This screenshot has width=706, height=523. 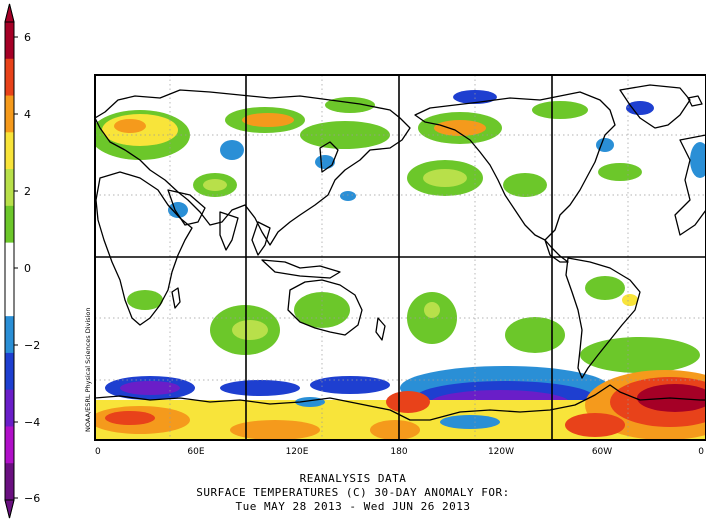 I want to click on x-tick-label: 180, so click(x=398, y=452).